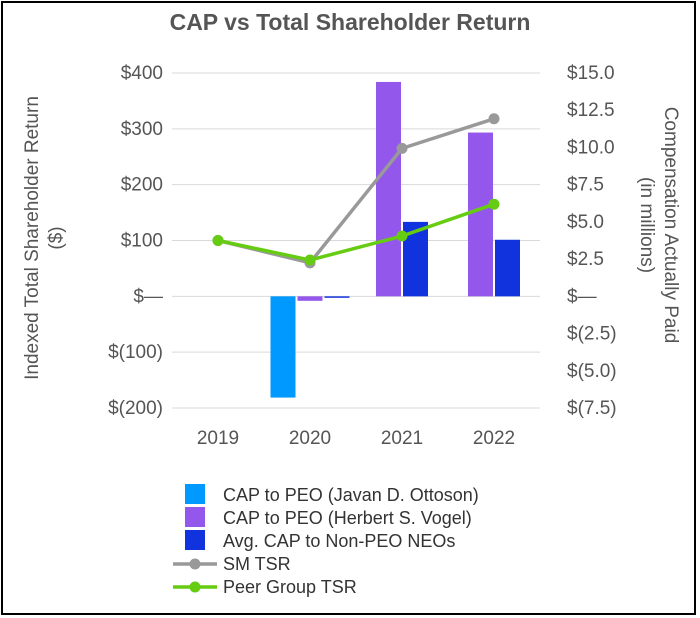  I want to click on legend-item: Peer Group TSR, so click(265, 587).